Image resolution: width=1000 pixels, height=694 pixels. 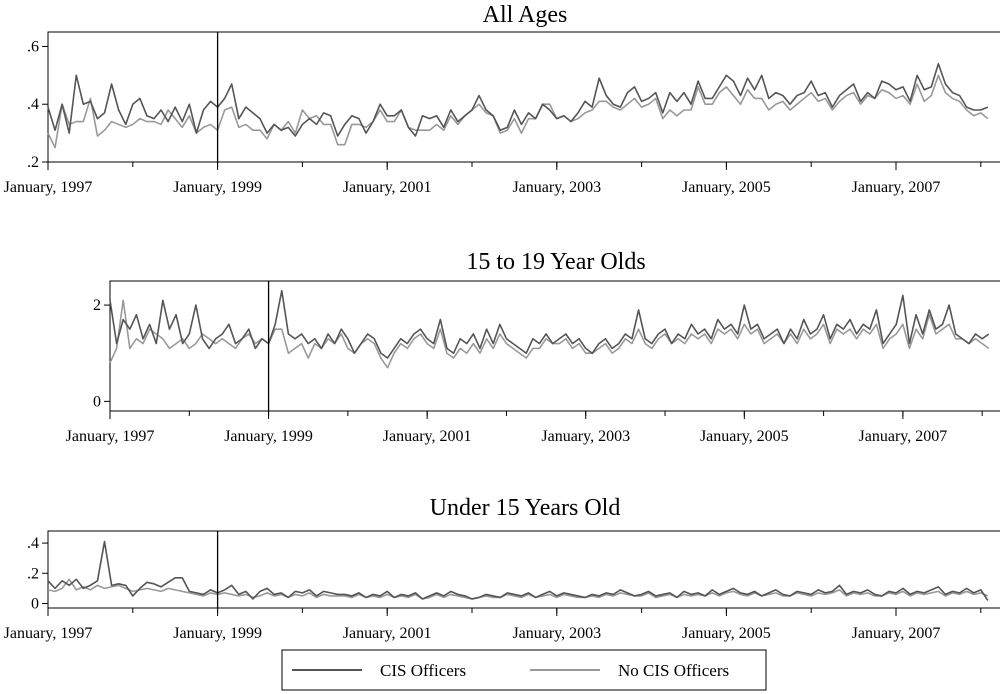 What do you see at coordinates (33, 46) in the screenshot?
I see `y-tick-label: .6` at bounding box center [33, 46].